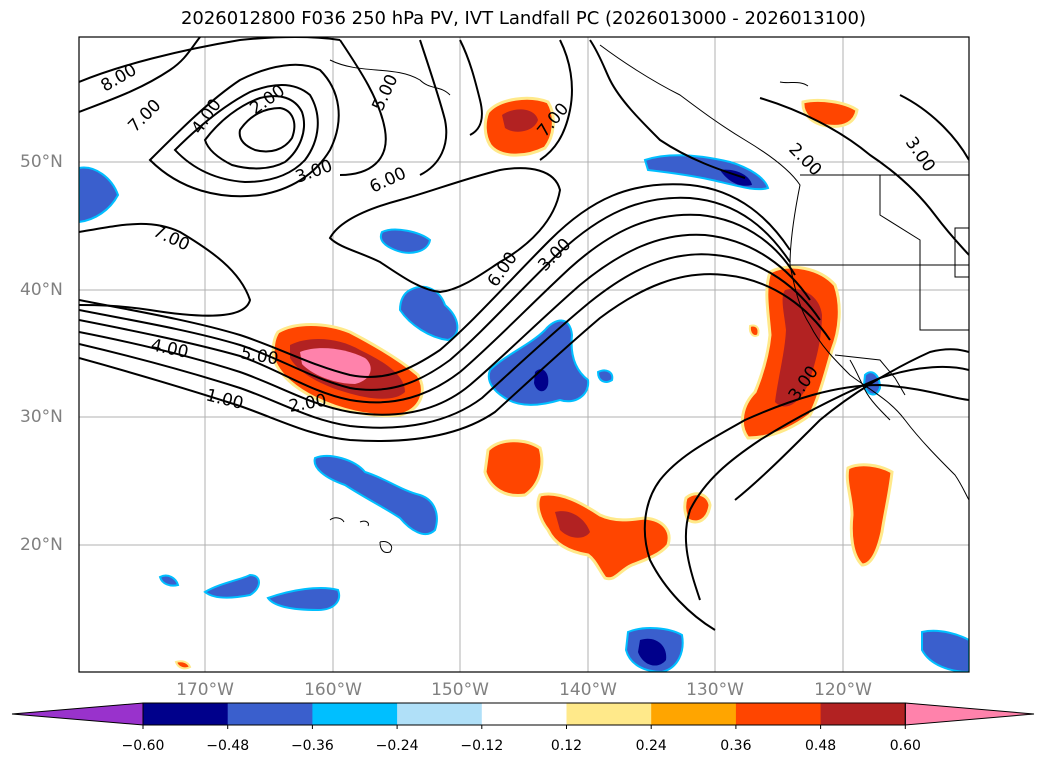  I want to click on colorbar-frame, so click(524, 714).